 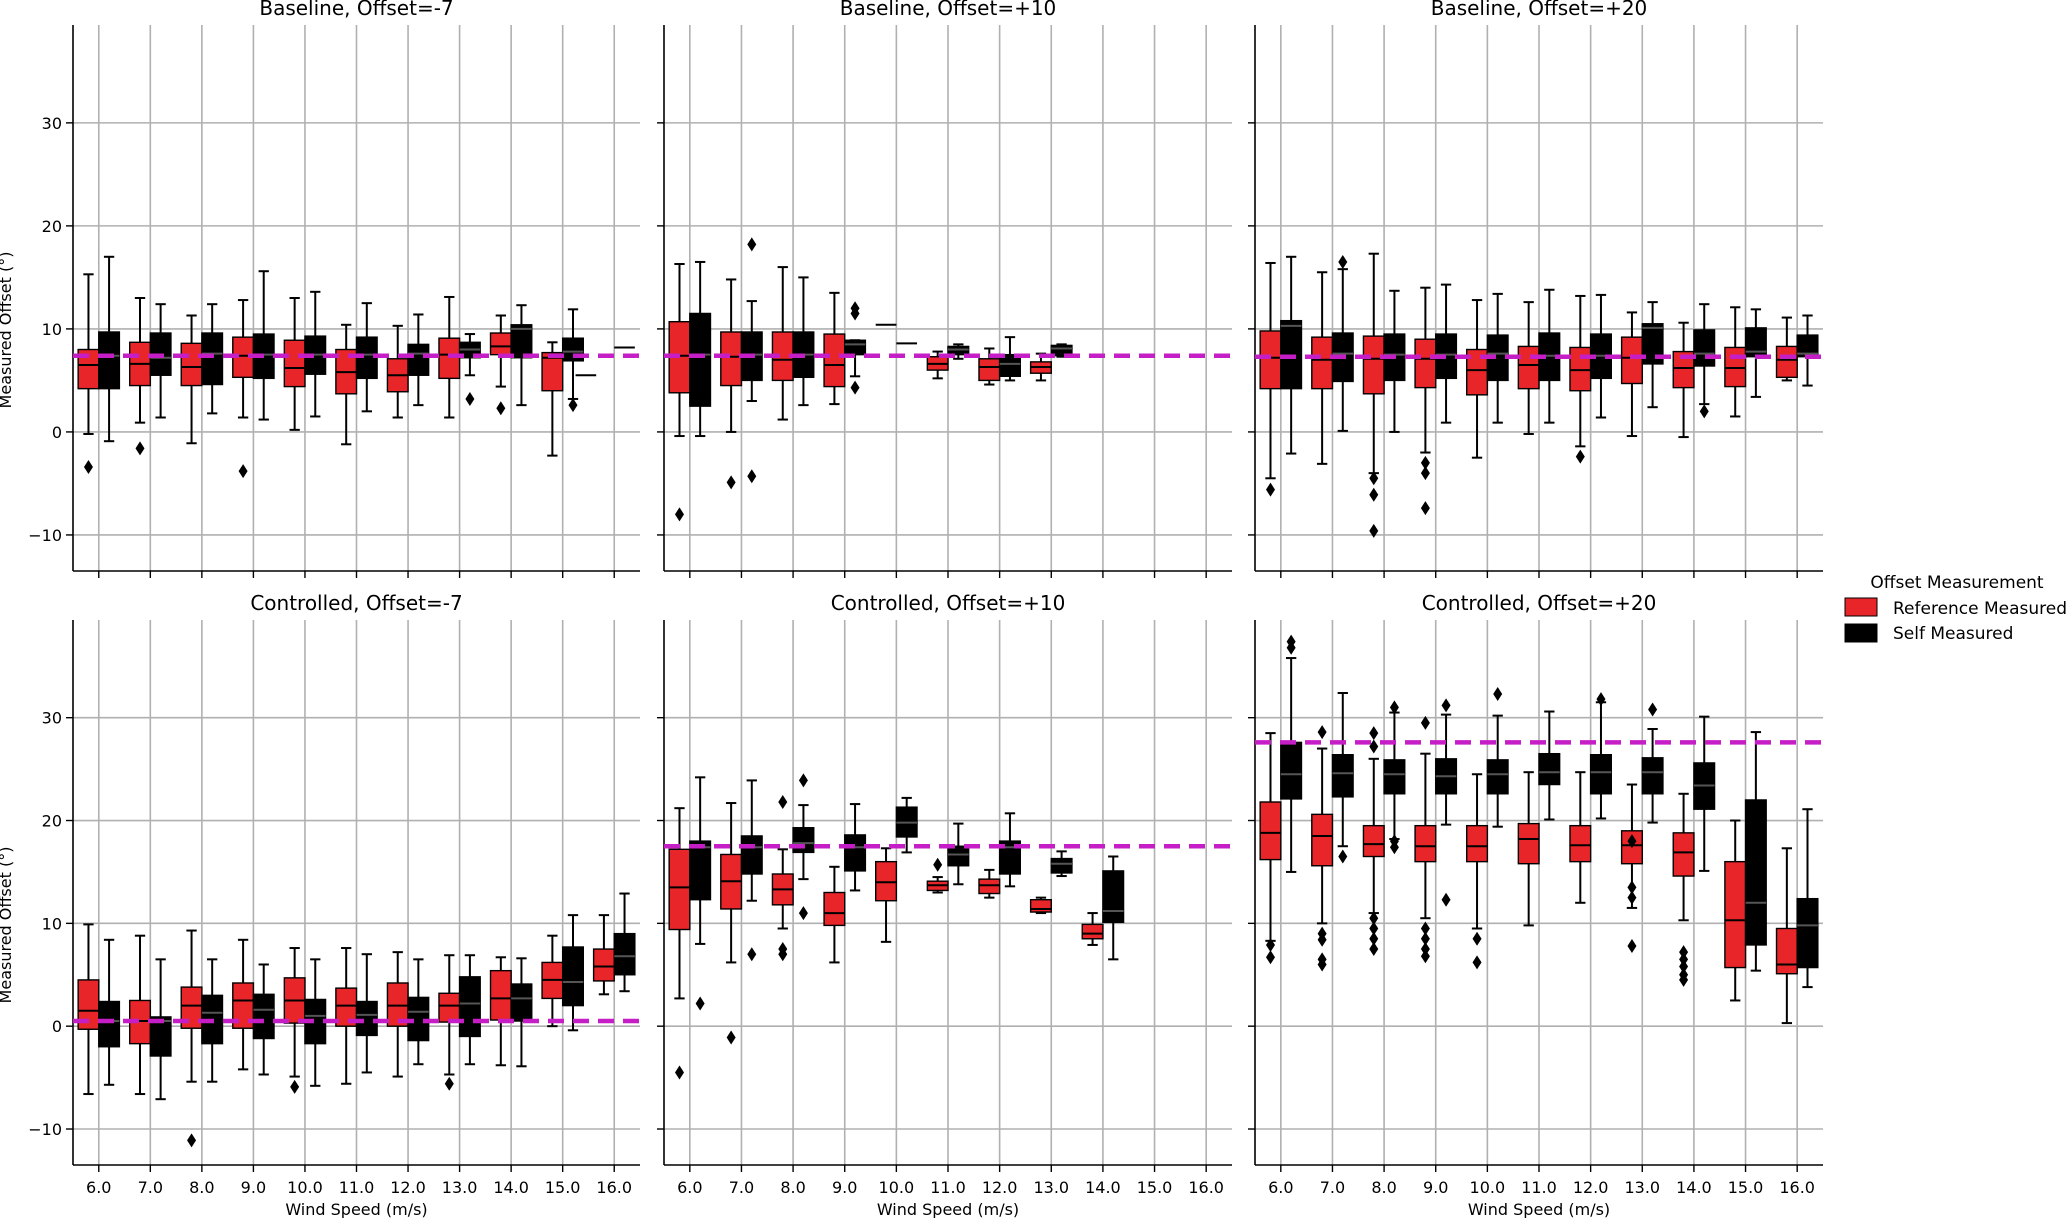 I want to click on legend-swatch-self, so click(x=1861, y=633).